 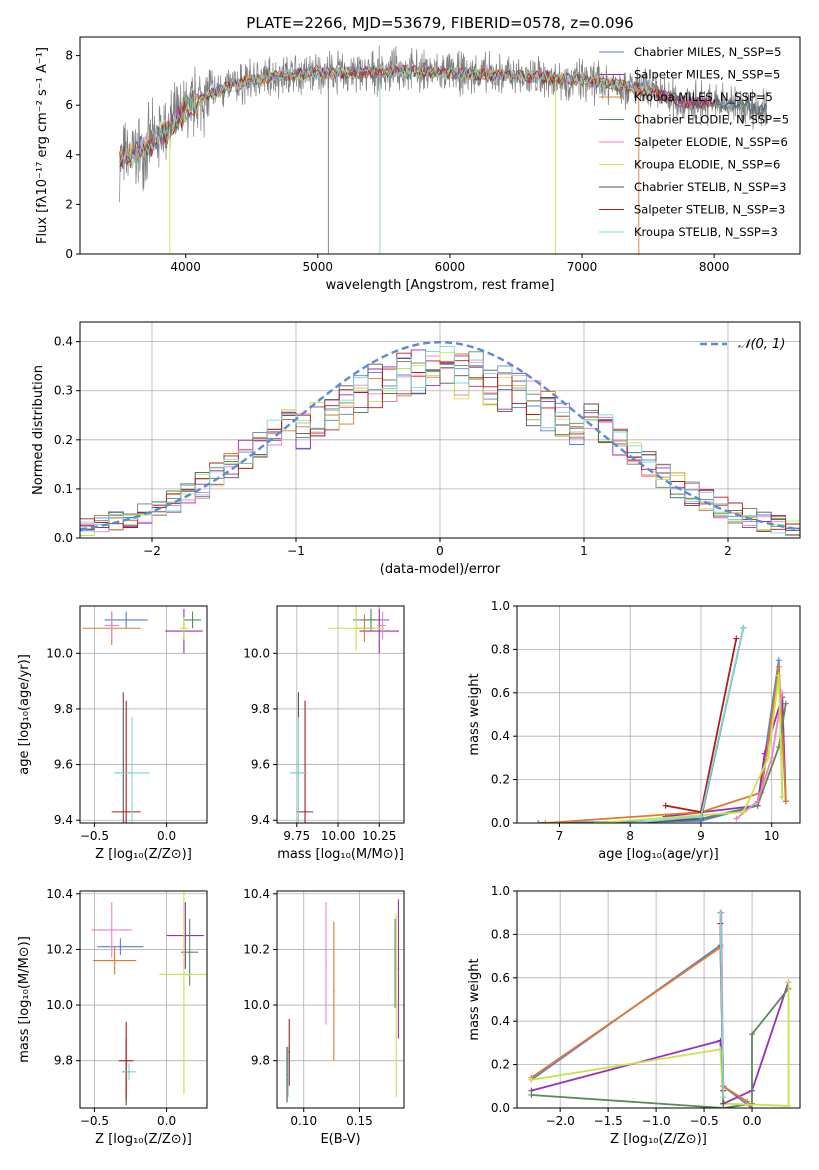 I want to click on residual-histogram-step, so click(x=440, y=447).